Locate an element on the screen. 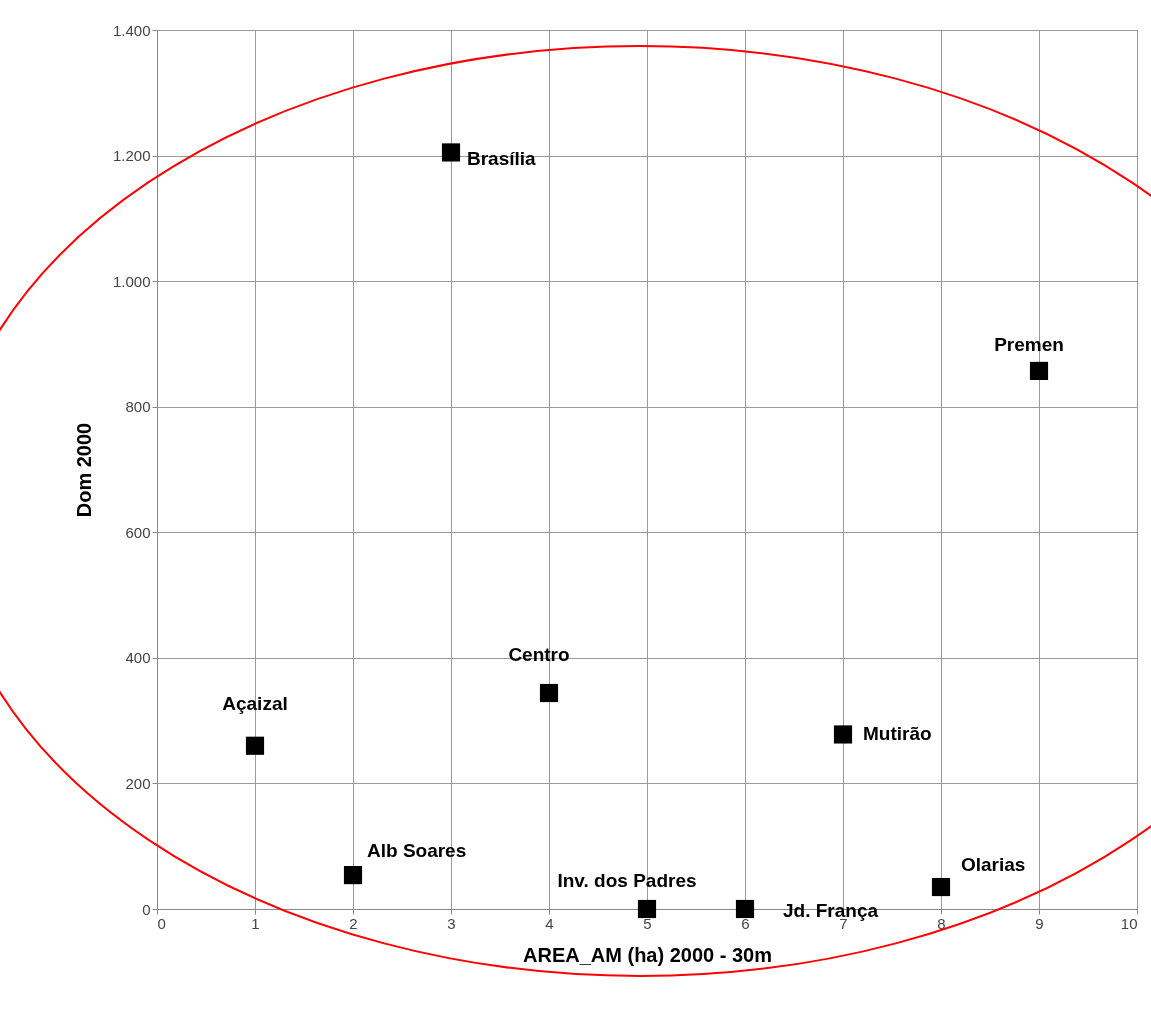 This screenshot has height=1025, width=1151. annotation: Alb Soares is located at coordinates (417, 851).